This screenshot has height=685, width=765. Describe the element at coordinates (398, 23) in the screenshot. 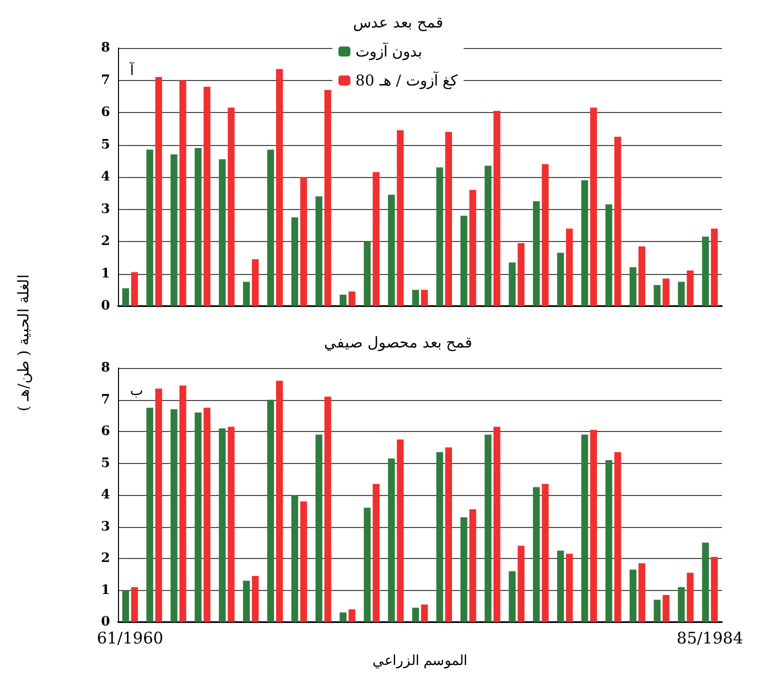

I see `chart-title: قمح بعد عدس` at that location.